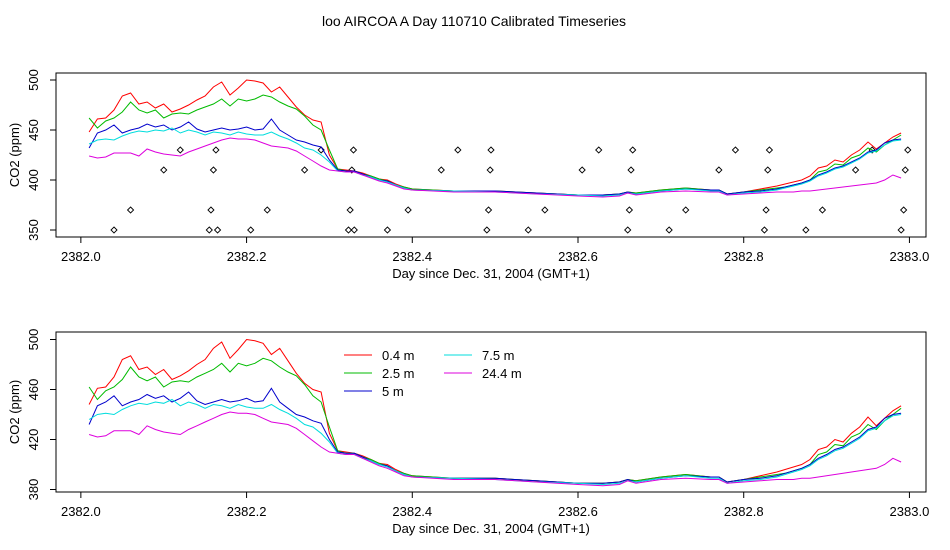 This screenshot has width=950, height=550. Describe the element at coordinates (398, 373) in the screenshot. I see `legend-label: 2.5 m` at that location.